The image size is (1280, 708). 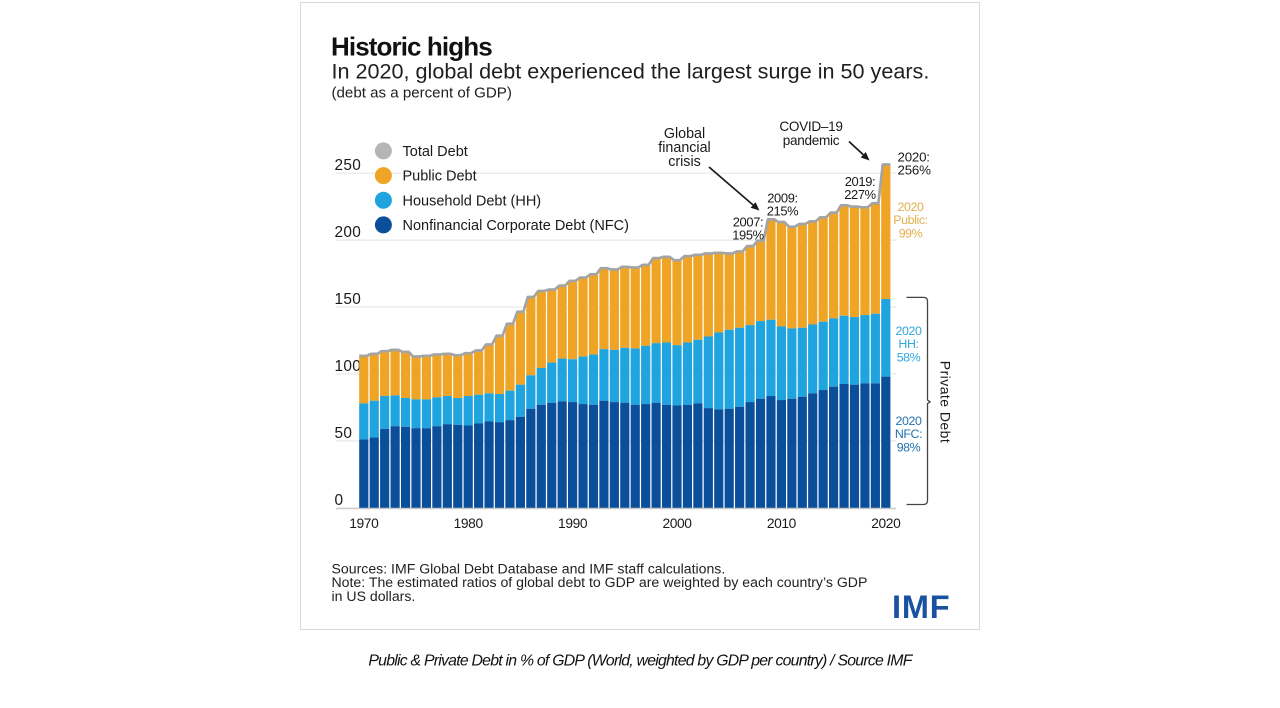 What do you see at coordinates (411, 47) in the screenshot?
I see `svg-text: Historic highs` at bounding box center [411, 47].